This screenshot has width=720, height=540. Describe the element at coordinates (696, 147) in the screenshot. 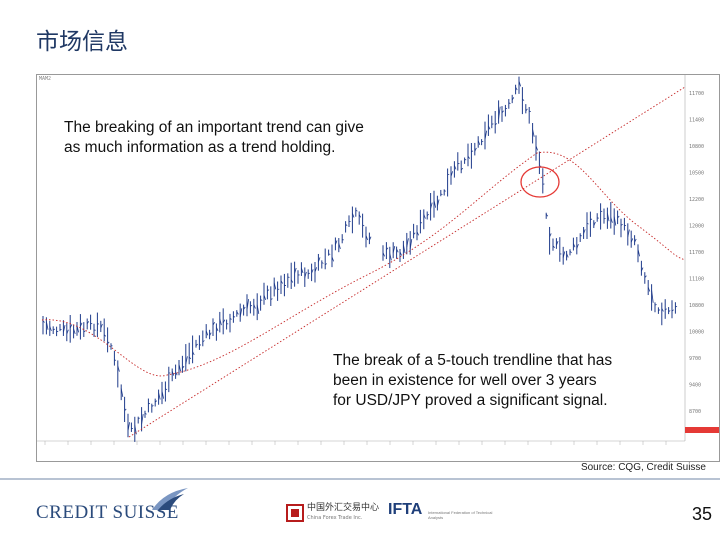

I see `price-axis-tick-label: 10800` at that location.